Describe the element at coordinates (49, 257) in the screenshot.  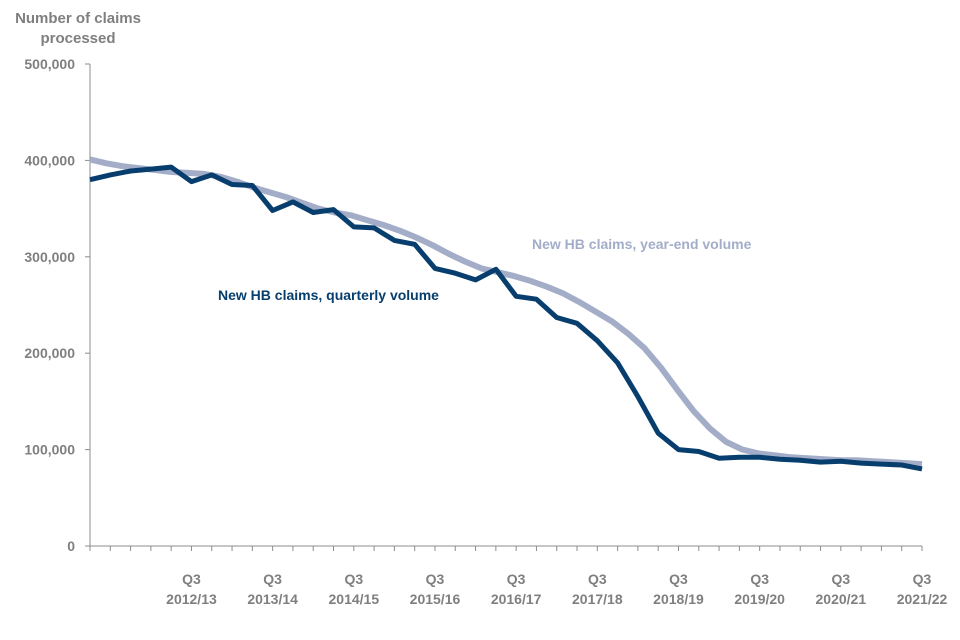
I see `y-tick-label: 300,000` at that location.